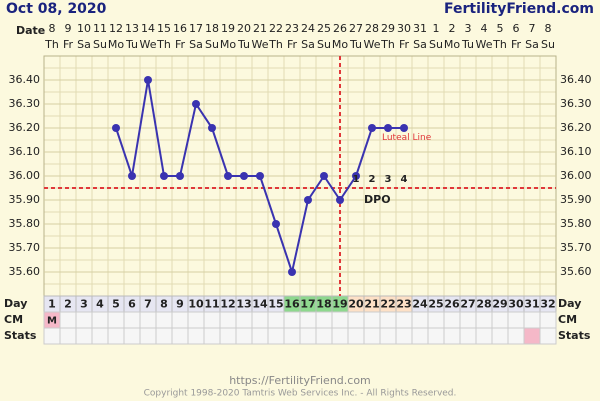  Describe the element at coordinates (404, 179) in the screenshot. I see `dpo-number: 4` at that location.